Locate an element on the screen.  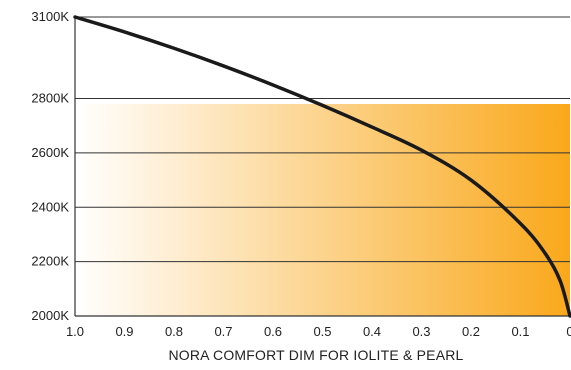
y-tick-label: 2200K is located at coordinates (50, 261).